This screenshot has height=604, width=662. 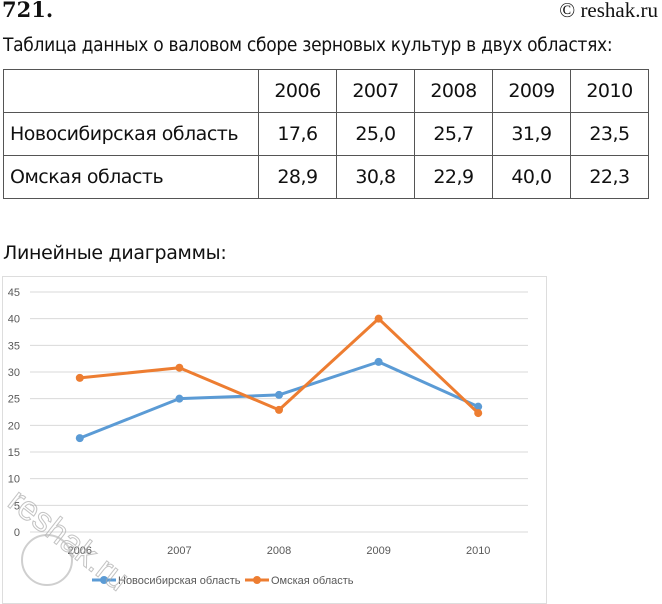 I want to click on y-tick-label: 20, so click(x=14, y=426).